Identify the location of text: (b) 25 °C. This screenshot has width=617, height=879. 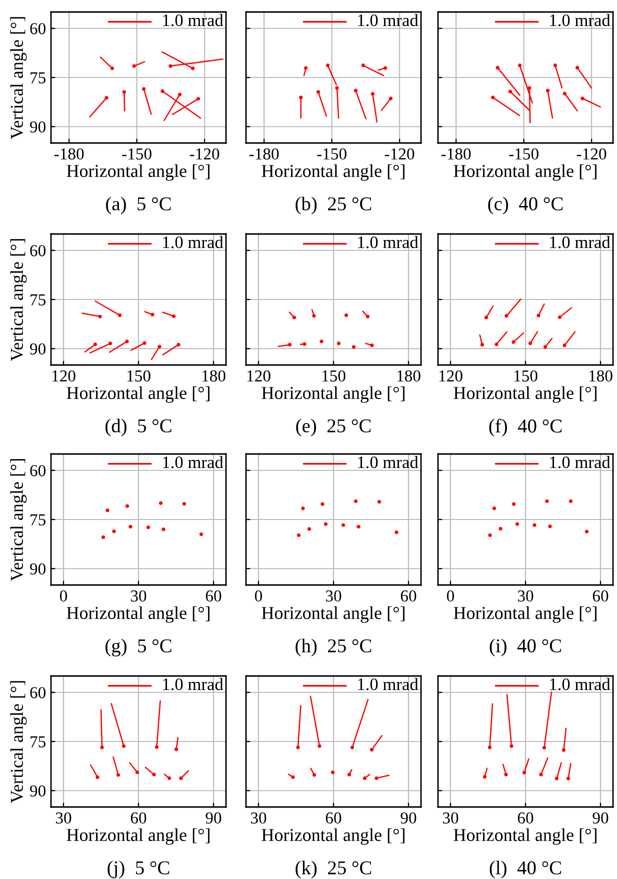
(334, 205).